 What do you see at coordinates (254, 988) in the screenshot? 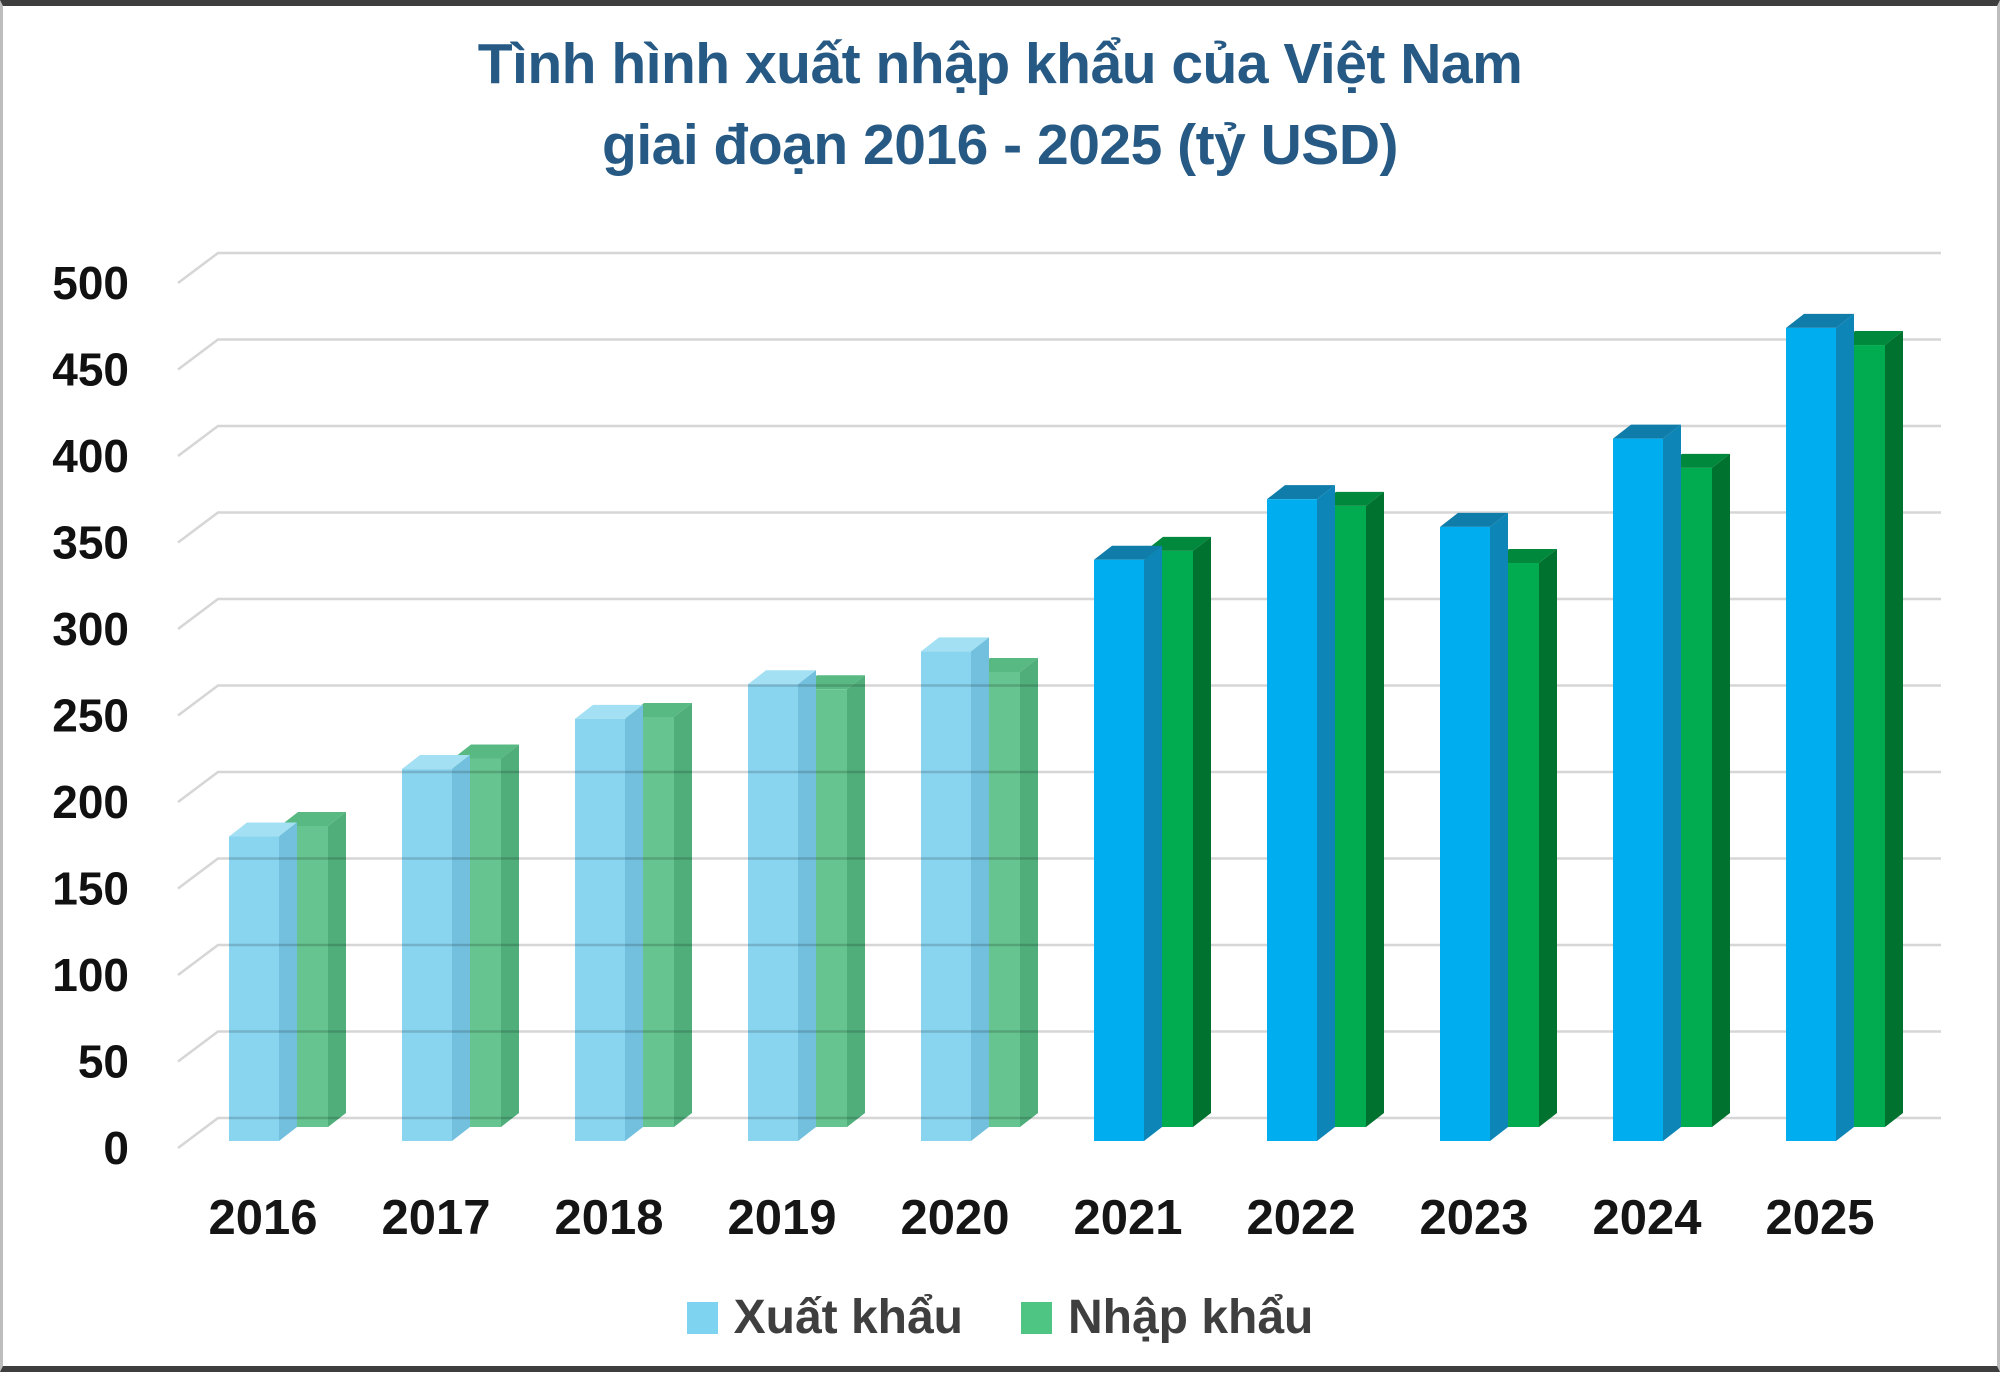
I see `export-bar-2016-front-face` at bounding box center [254, 988].